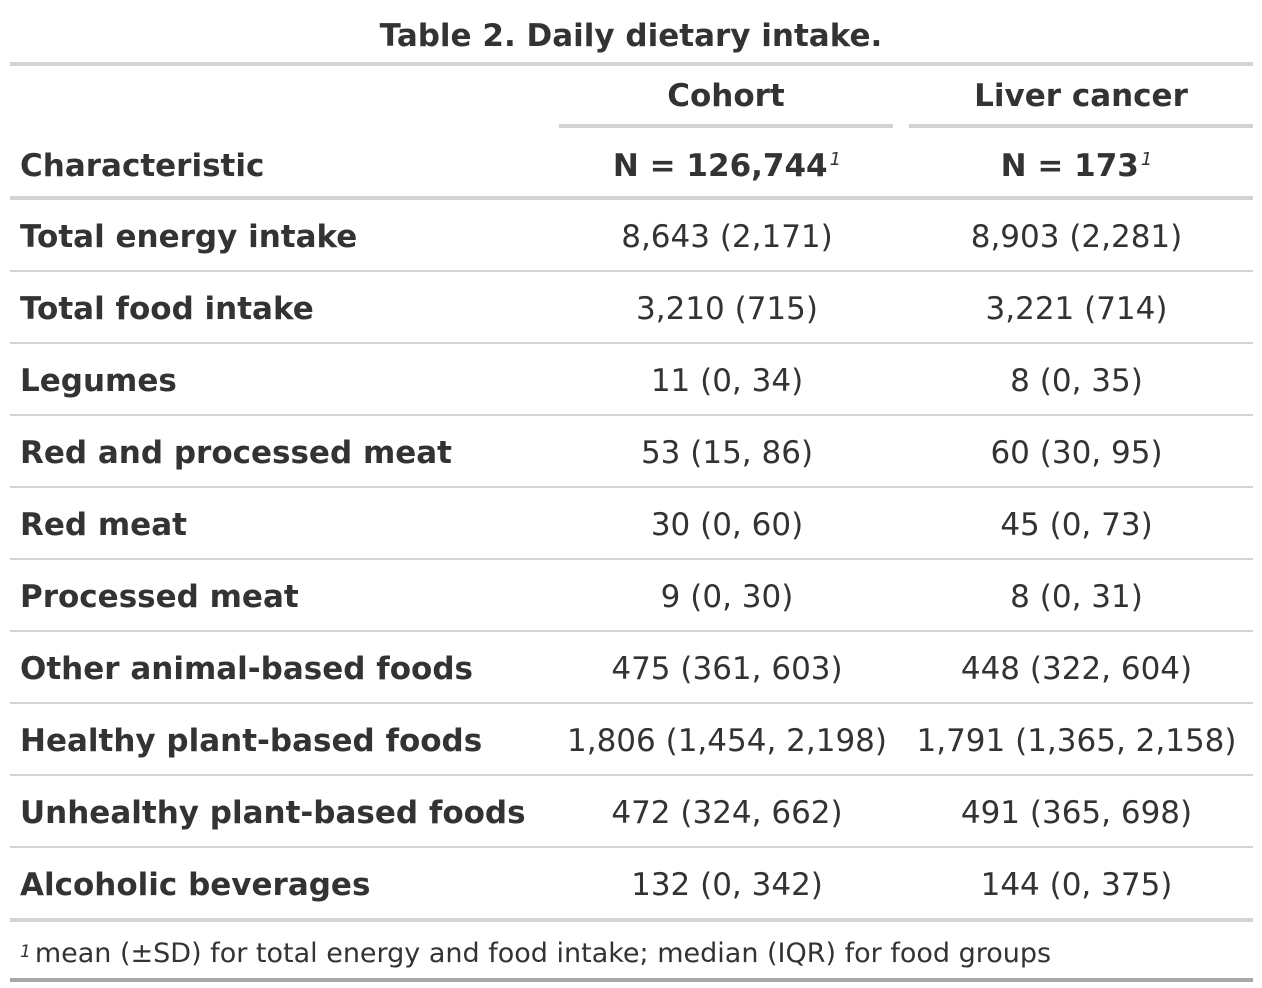 The height and width of the screenshot is (988, 1262). Describe the element at coordinates (631, 308) in the screenshot. I see `table-row: Total food intake 3,210 (715) 3,221 (714)` at that location.